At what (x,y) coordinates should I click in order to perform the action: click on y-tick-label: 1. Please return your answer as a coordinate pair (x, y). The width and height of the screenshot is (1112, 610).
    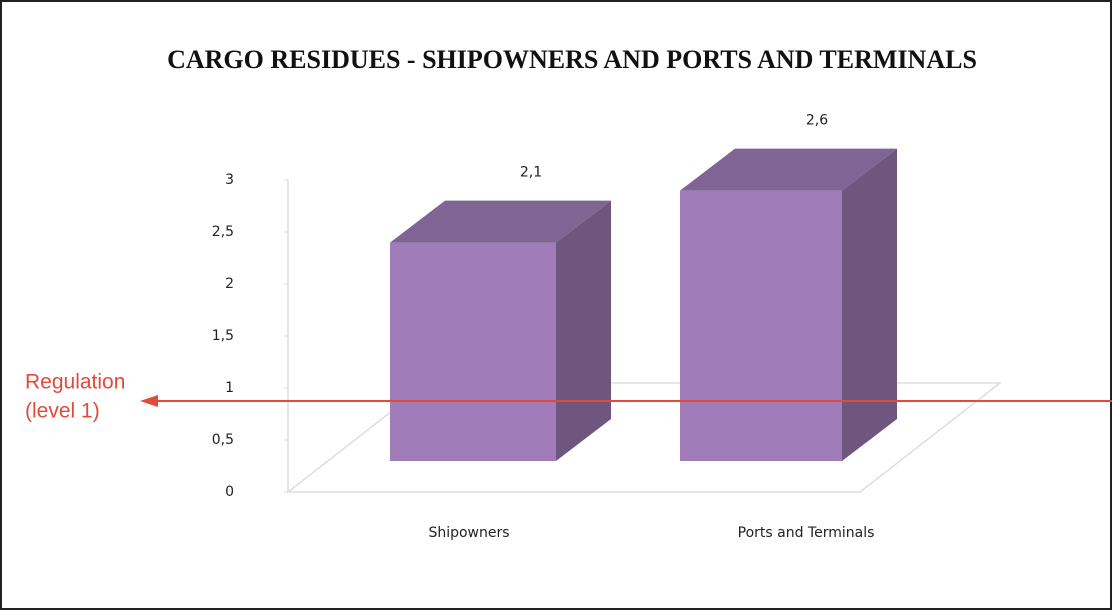
    Looking at the image, I should click on (229, 388).